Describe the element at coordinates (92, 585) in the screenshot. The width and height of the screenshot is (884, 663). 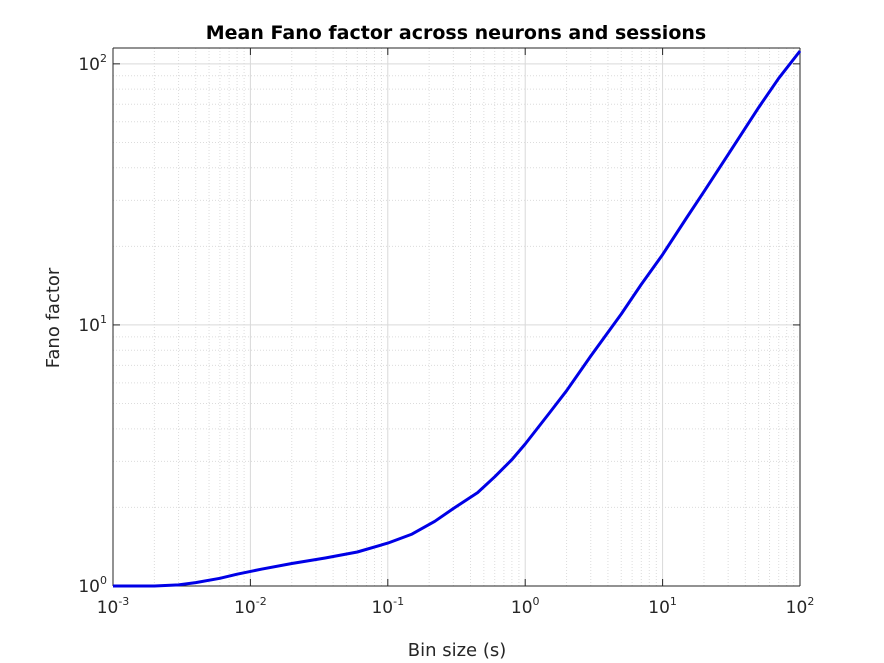
I see `y-tick-label: 10⁰` at that location.